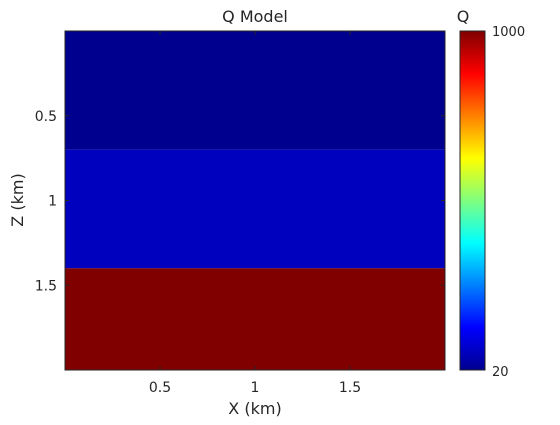 The height and width of the screenshot is (425, 560). Describe the element at coordinates (46, 117) in the screenshot. I see `y-tick-label: 0.5` at that location.